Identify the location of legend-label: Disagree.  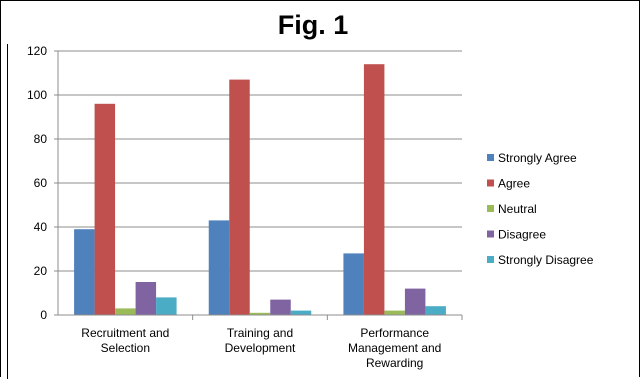
(522, 235).